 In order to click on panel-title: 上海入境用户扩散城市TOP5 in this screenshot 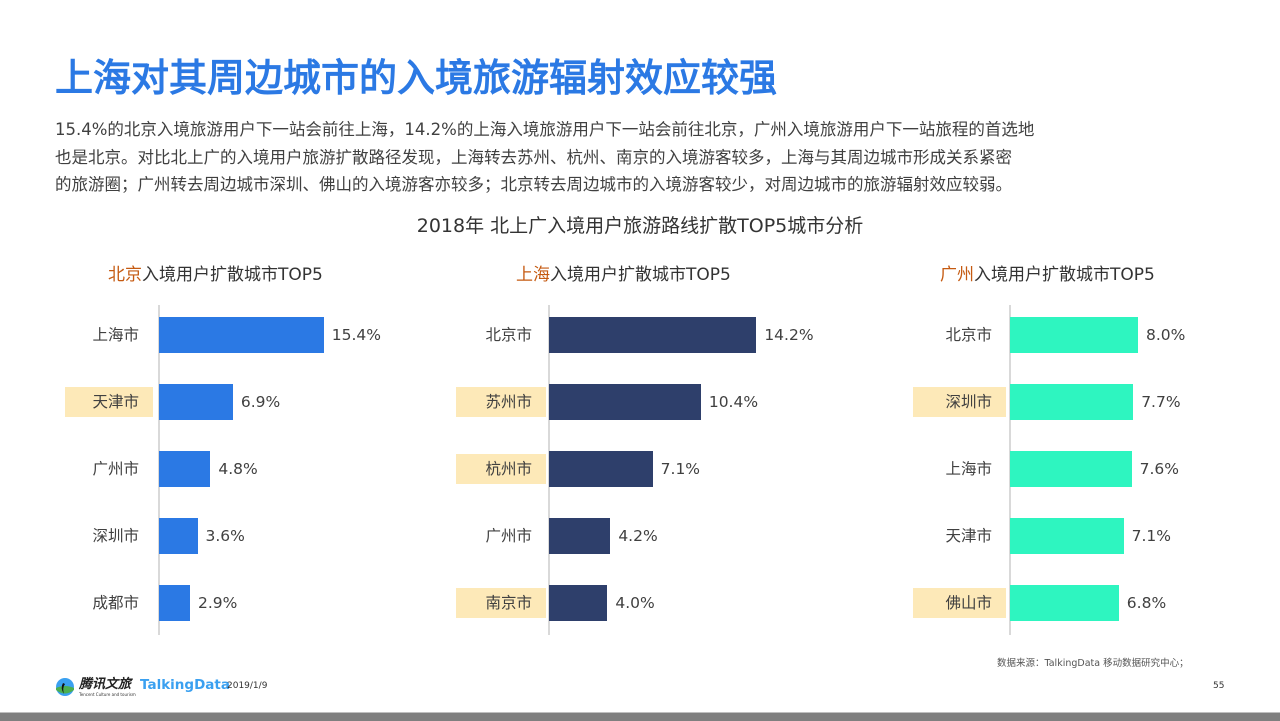, I will do `click(623, 272)`.